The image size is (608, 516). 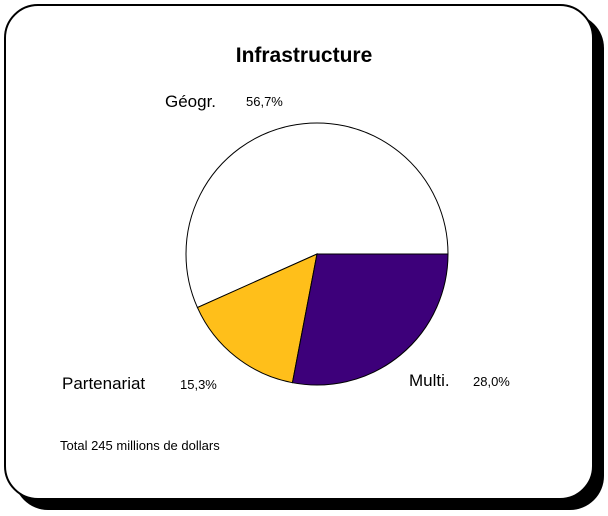 I want to click on slice-label-geogr: Géogr., so click(x=191, y=101).